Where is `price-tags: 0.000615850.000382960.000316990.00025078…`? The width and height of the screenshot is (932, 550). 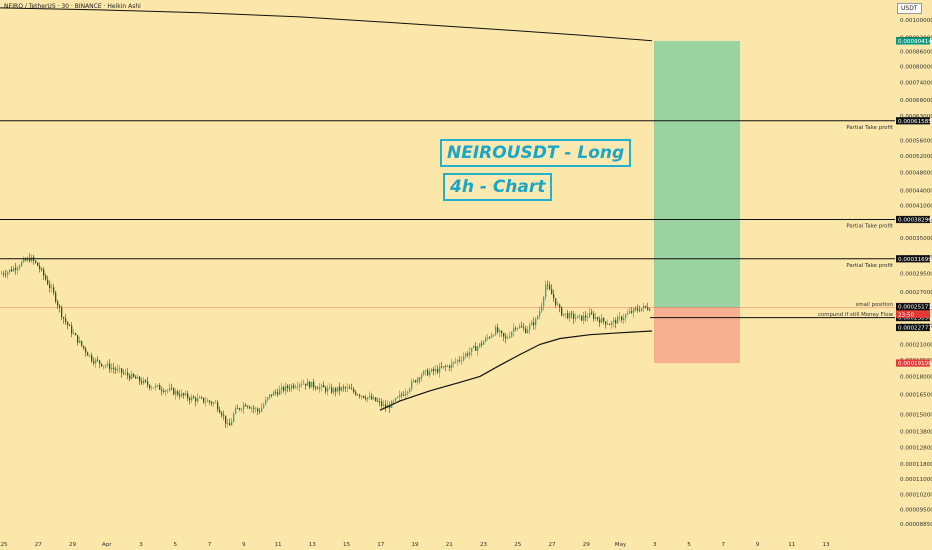 price-tags: 0.000615850.000382960.000316990.00025078… is located at coordinates (914, 202).